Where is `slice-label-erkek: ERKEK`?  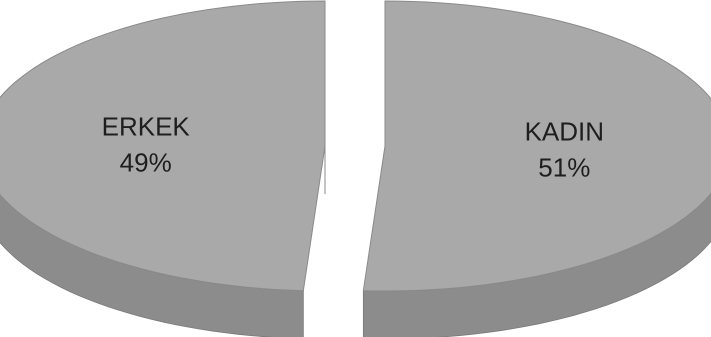
slice-label-erkek: ERKEK is located at coordinates (146, 127).